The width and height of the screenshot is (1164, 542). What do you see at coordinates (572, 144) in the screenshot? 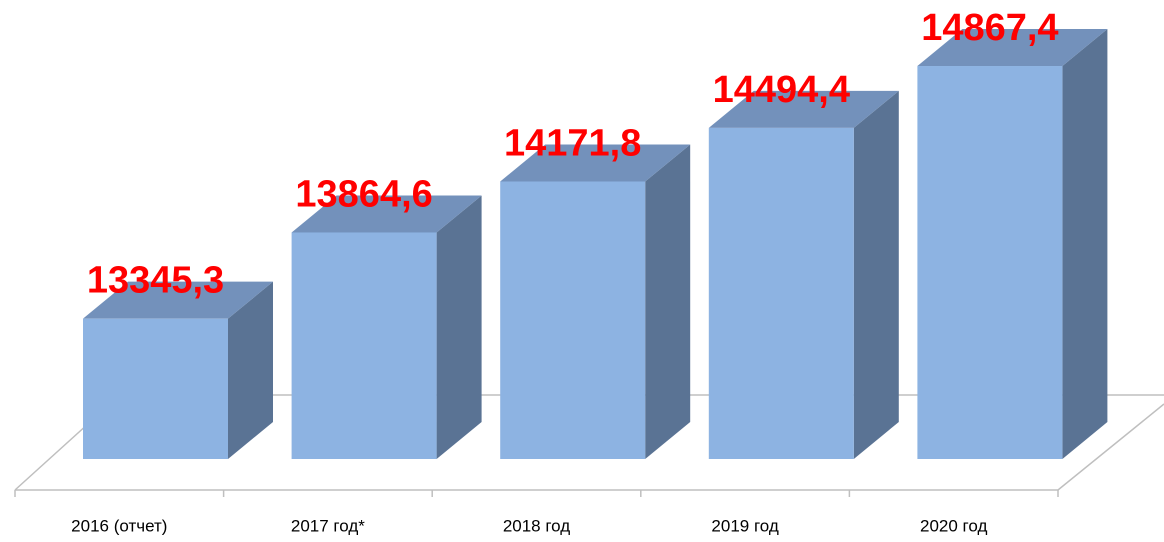
I see `data-label: 14171,8` at bounding box center [572, 144].